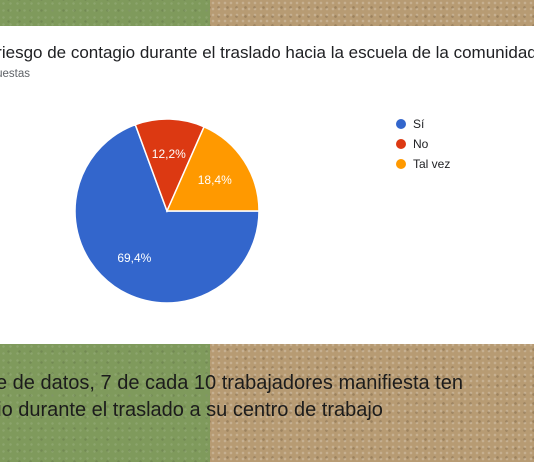 The image size is (534, 462). I want to click on pie-label-si: 69,4%, so click(134, 258).